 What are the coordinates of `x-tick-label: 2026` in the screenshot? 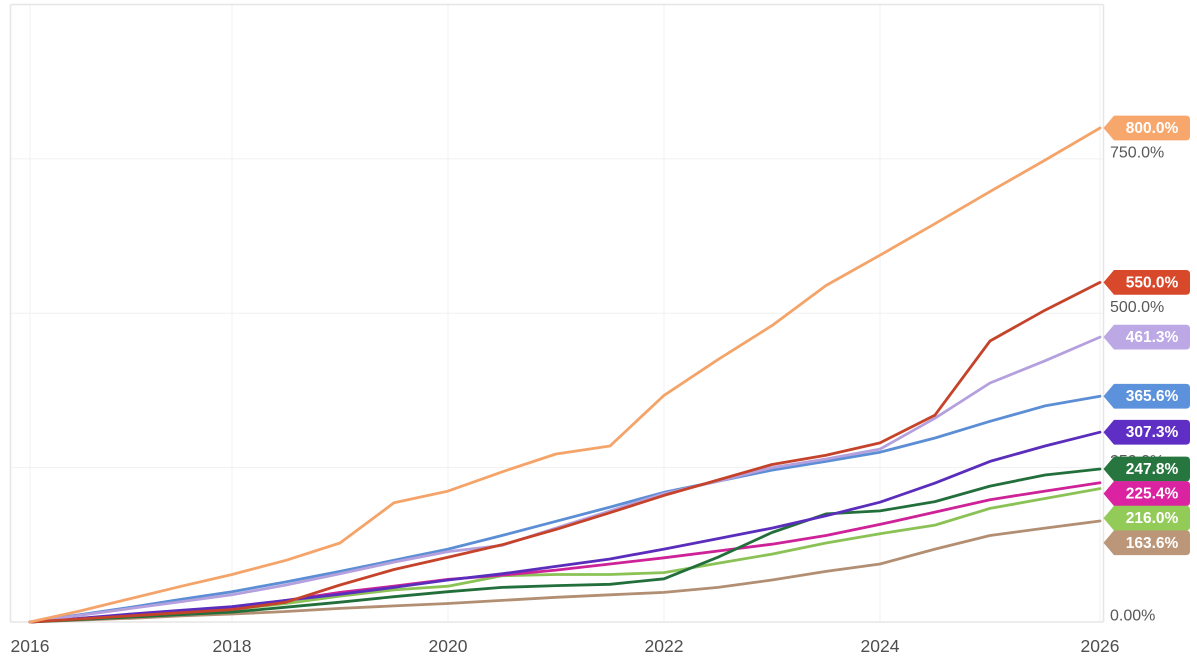 It's located at (1100, 646).